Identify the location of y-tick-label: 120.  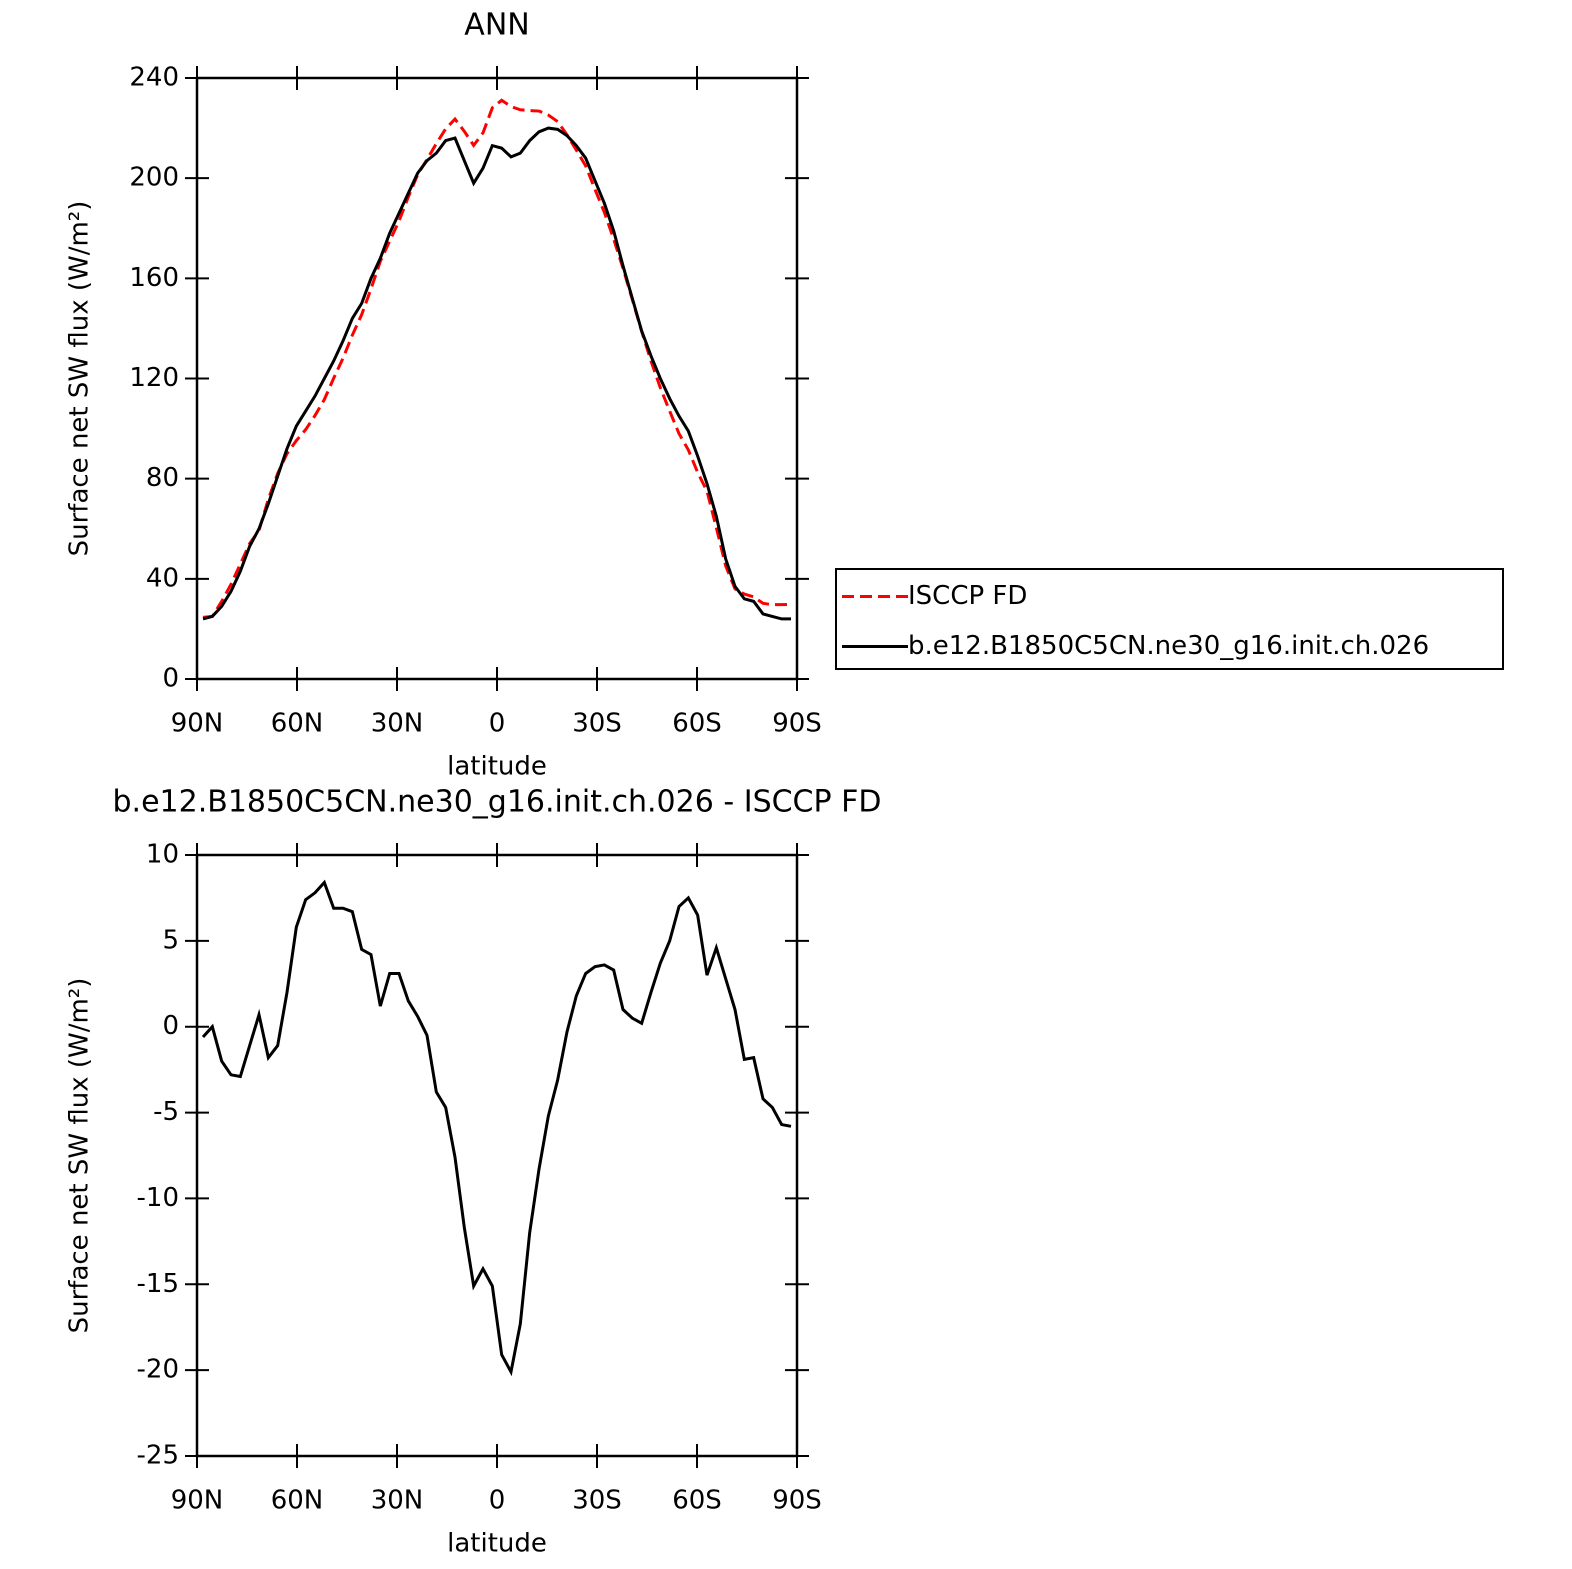
(154, 378).